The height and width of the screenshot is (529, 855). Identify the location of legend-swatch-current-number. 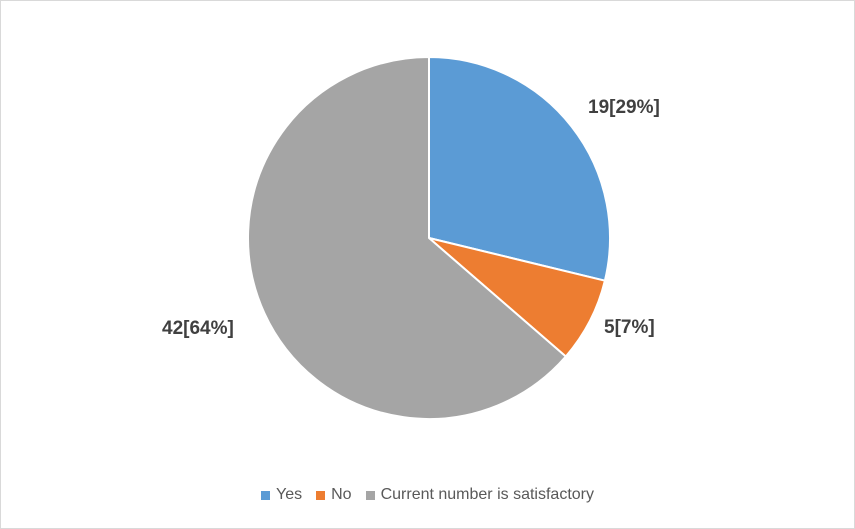
(370, 495).